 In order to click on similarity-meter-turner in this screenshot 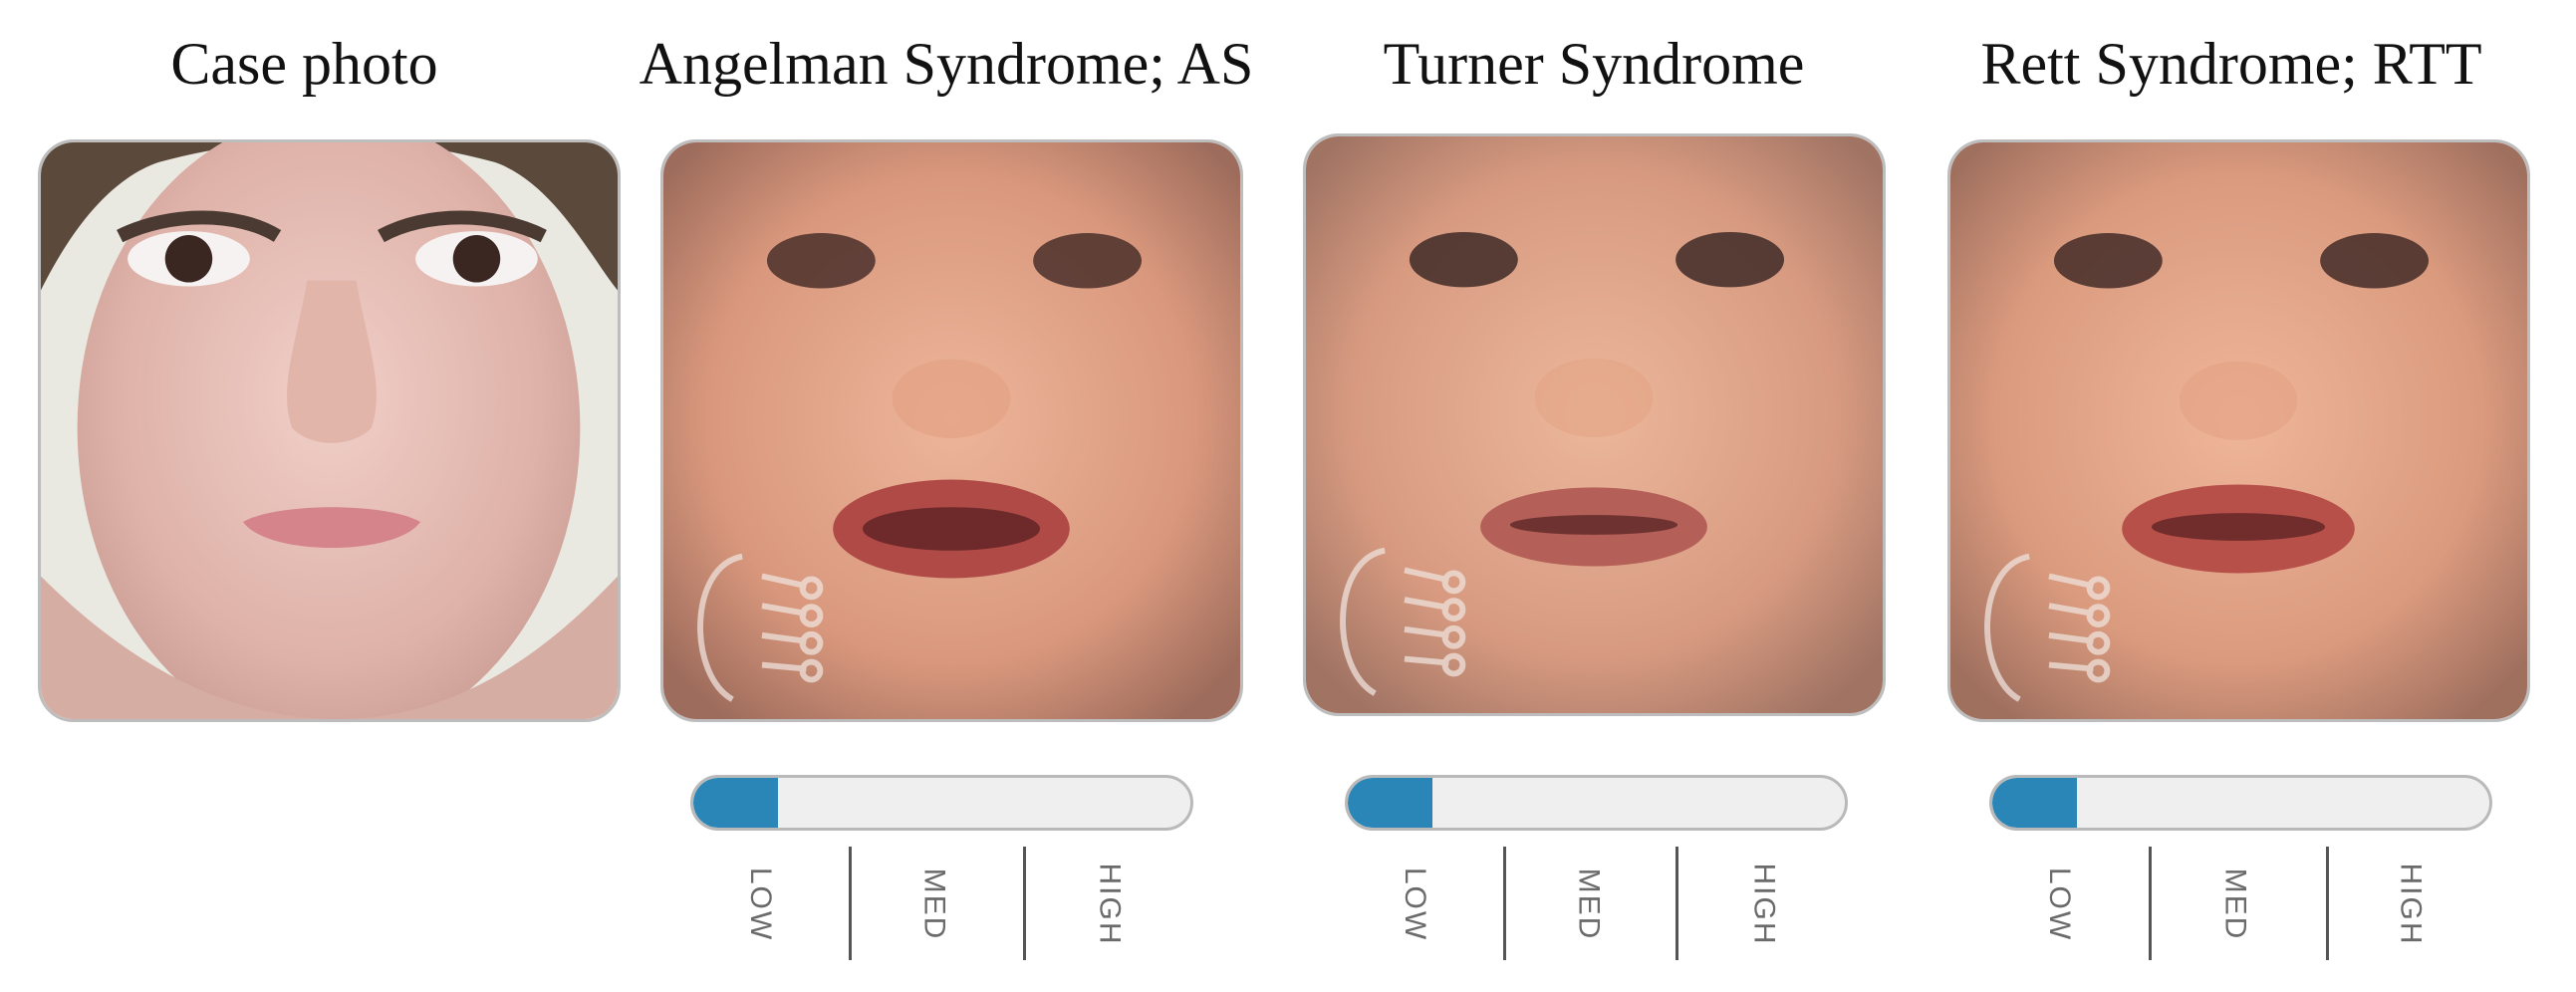, I will do `click(1596, 803)`.